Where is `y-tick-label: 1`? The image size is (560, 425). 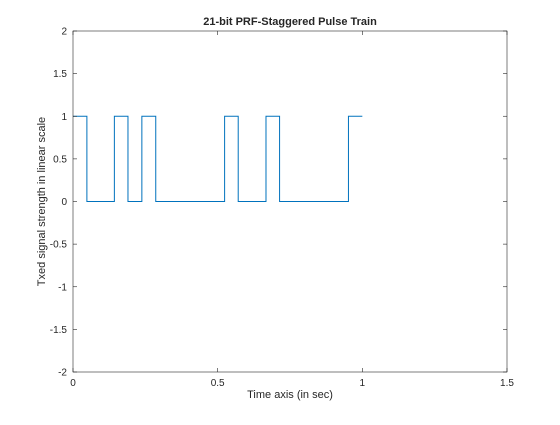
y-tick-label: 1 is located at coordinates (64, 117).